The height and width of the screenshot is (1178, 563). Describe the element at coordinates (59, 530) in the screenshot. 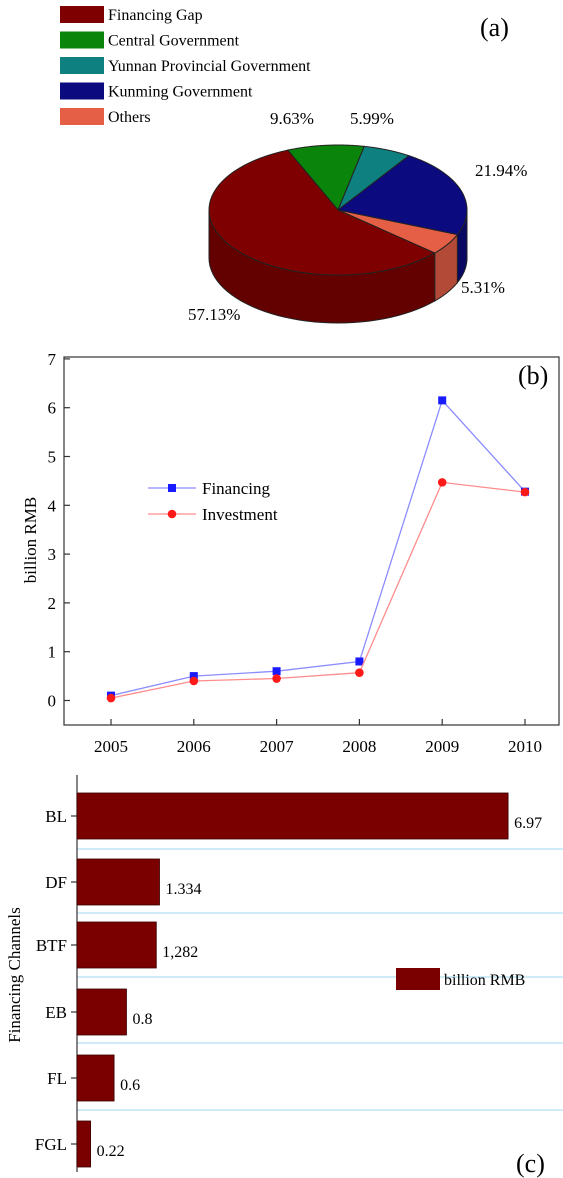

I see `line-y-axis: 0 1 2 3 4 5 6 7` at that location.